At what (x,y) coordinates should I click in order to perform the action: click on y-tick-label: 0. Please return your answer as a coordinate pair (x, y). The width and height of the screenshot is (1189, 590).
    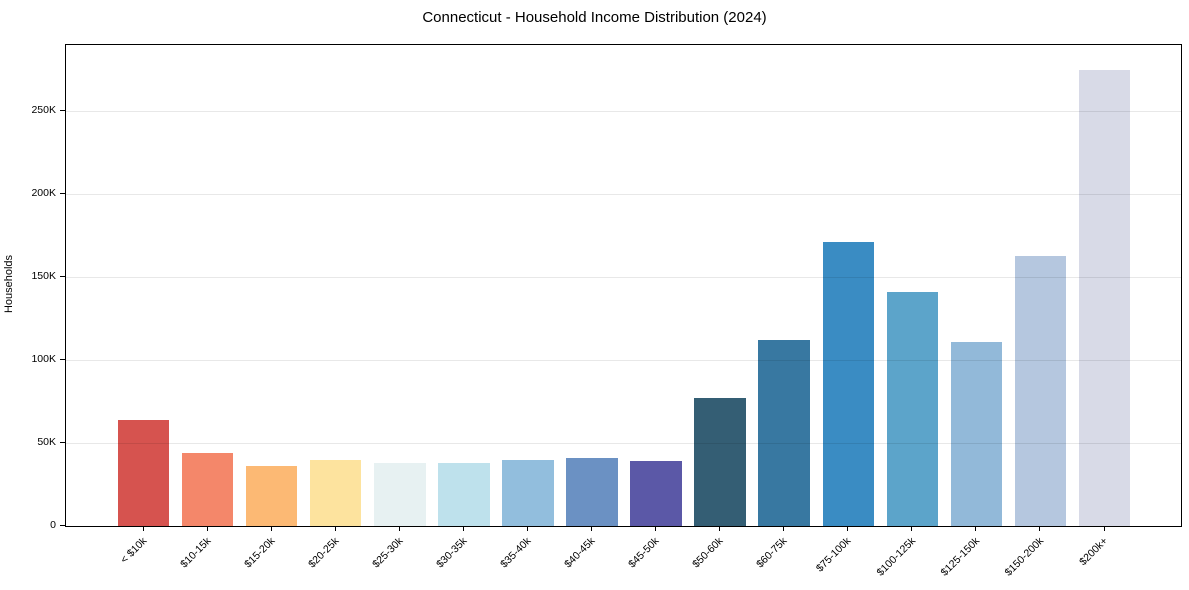
    Looking at the image, I should click on (53, 525).